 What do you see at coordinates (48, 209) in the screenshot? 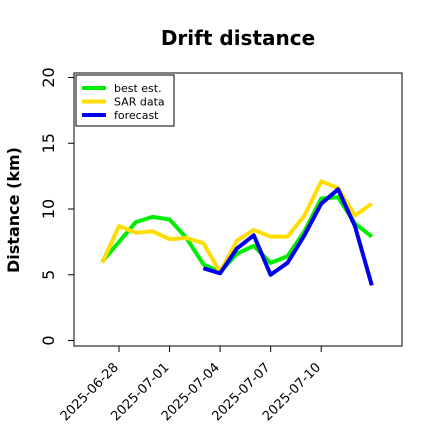
I see `y-tick-label: 10` at bounding box center [48, 209].